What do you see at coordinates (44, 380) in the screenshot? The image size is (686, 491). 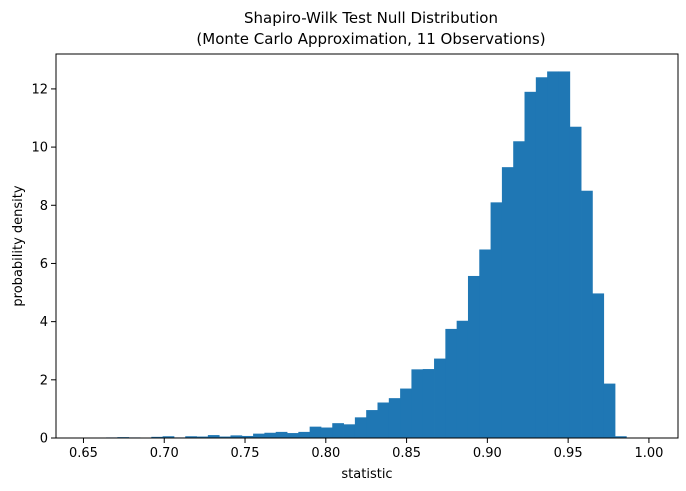 I see `y-tick-label: 2` at bounding box center [44, 380].